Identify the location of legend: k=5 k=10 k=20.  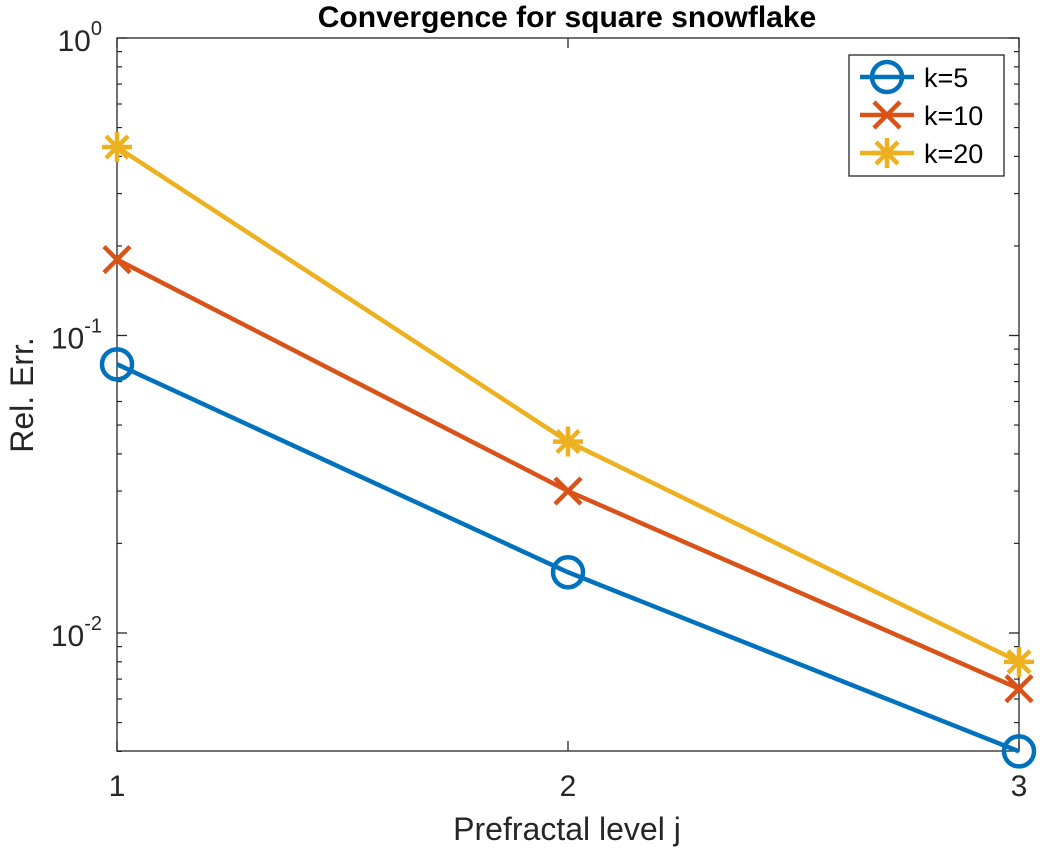
(926, 115).